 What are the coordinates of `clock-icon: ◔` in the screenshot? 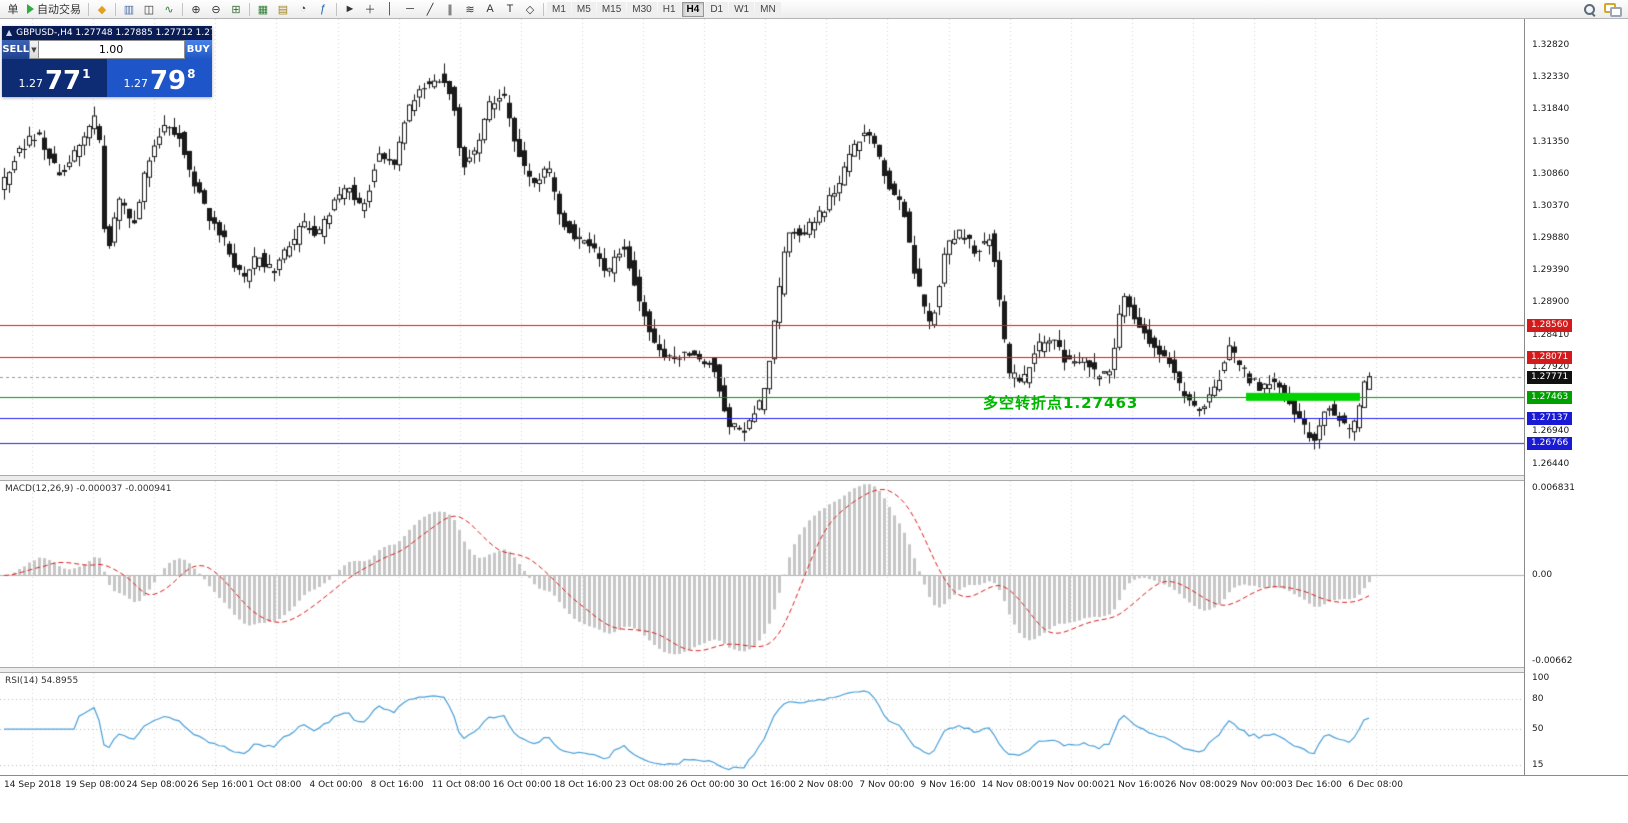 It's located at (303, 9).